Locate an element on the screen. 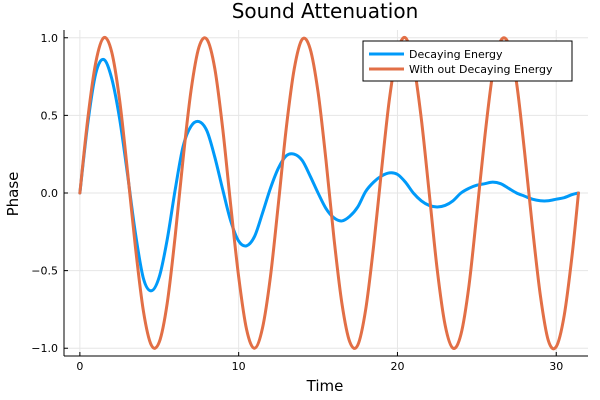 The width and height of the screenshot is (600, 400). y-tick-label: −1.0 is located at coordinates (44, 348).